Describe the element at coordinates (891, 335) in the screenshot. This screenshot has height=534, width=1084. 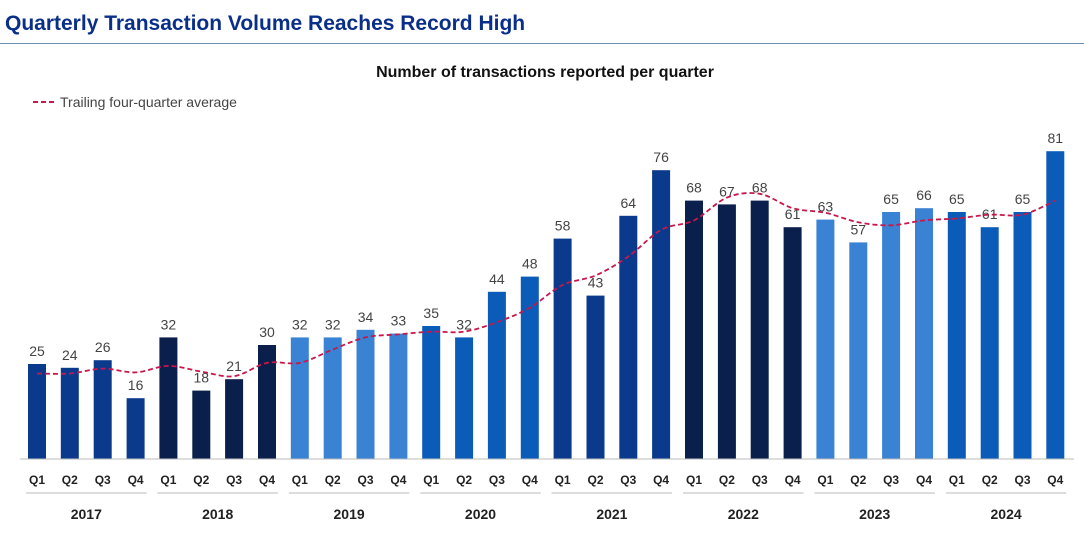
I see `bar-2023-Q3` at that location.